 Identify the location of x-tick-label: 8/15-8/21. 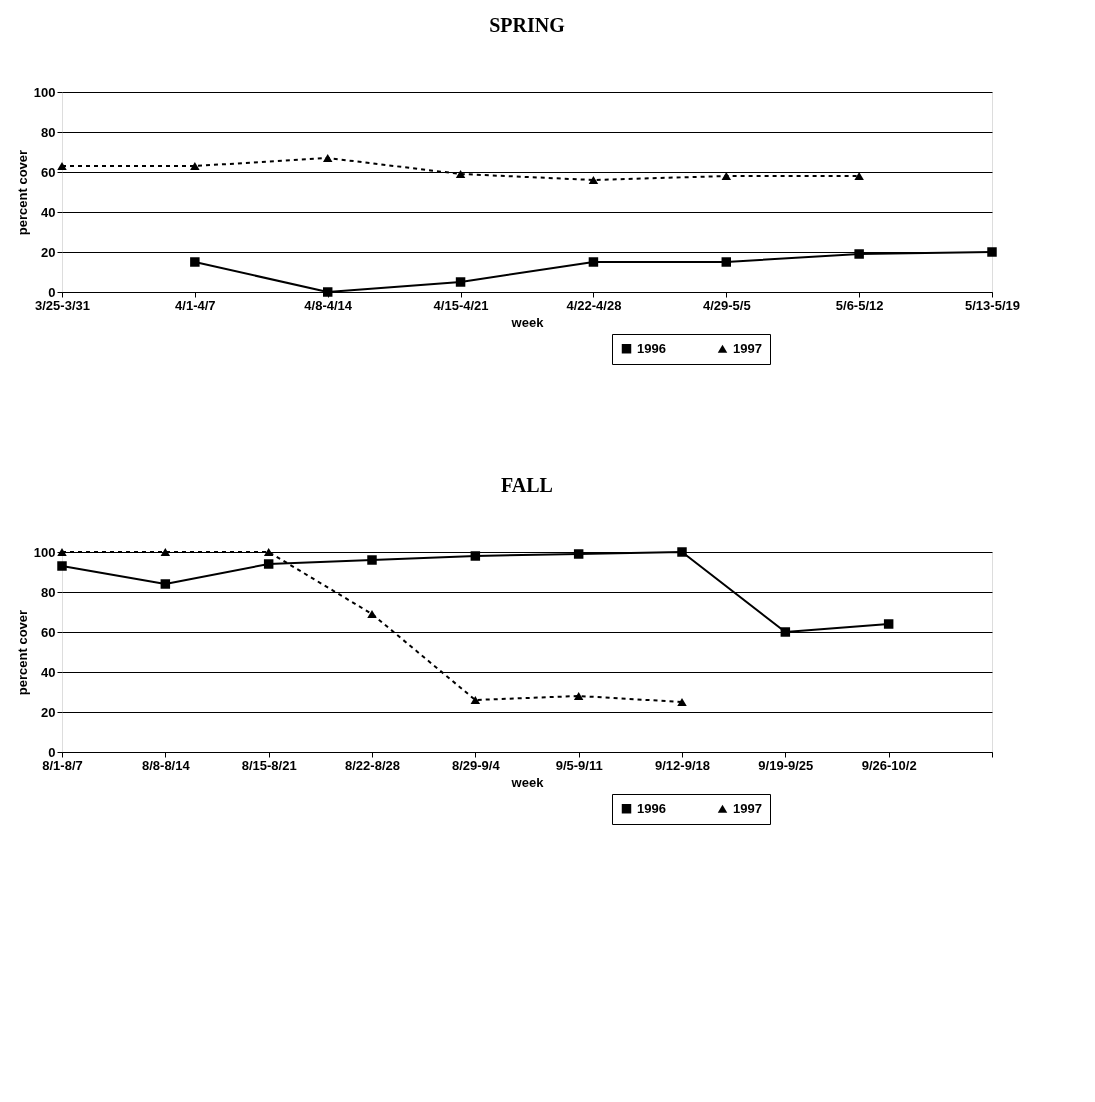
(269, 765).